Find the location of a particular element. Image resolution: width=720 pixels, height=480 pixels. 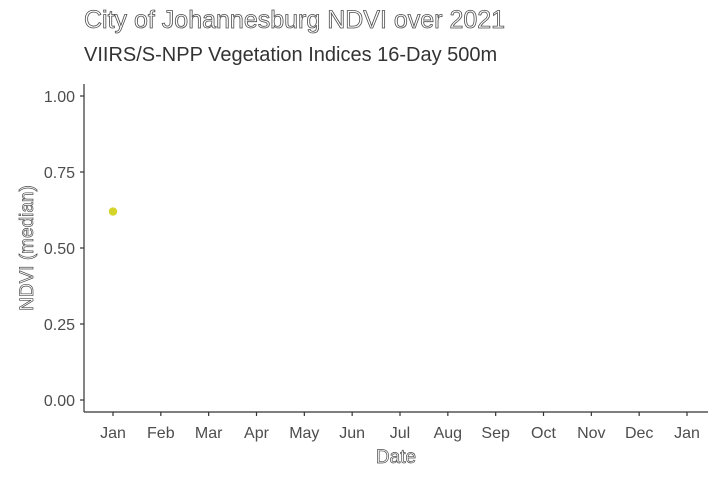

data-point is located at coordinates (113, 211).